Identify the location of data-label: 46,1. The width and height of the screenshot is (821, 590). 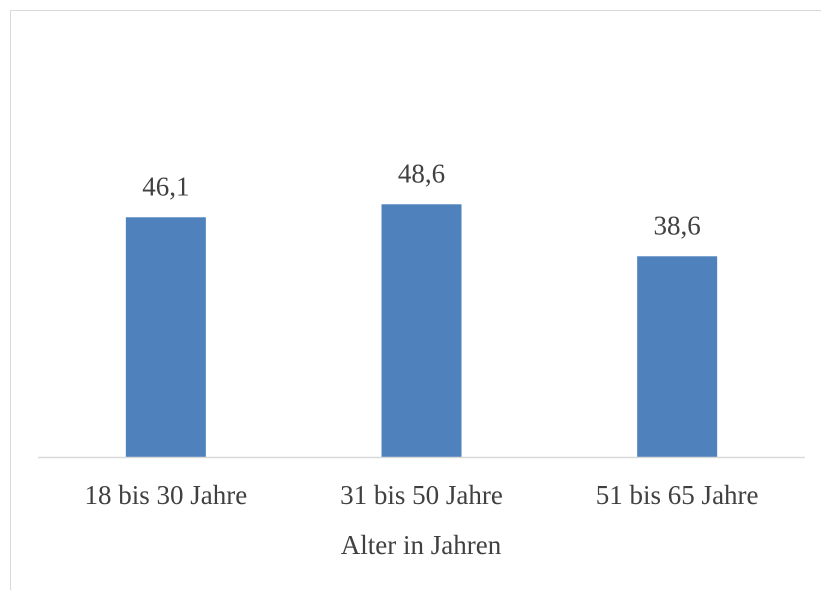
(165, 186).